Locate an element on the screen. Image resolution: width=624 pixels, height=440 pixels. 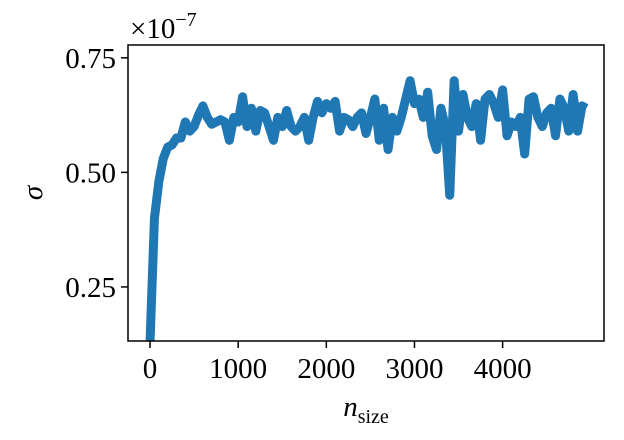
offset-exponent: −7 is located at coordinates (185, 20).